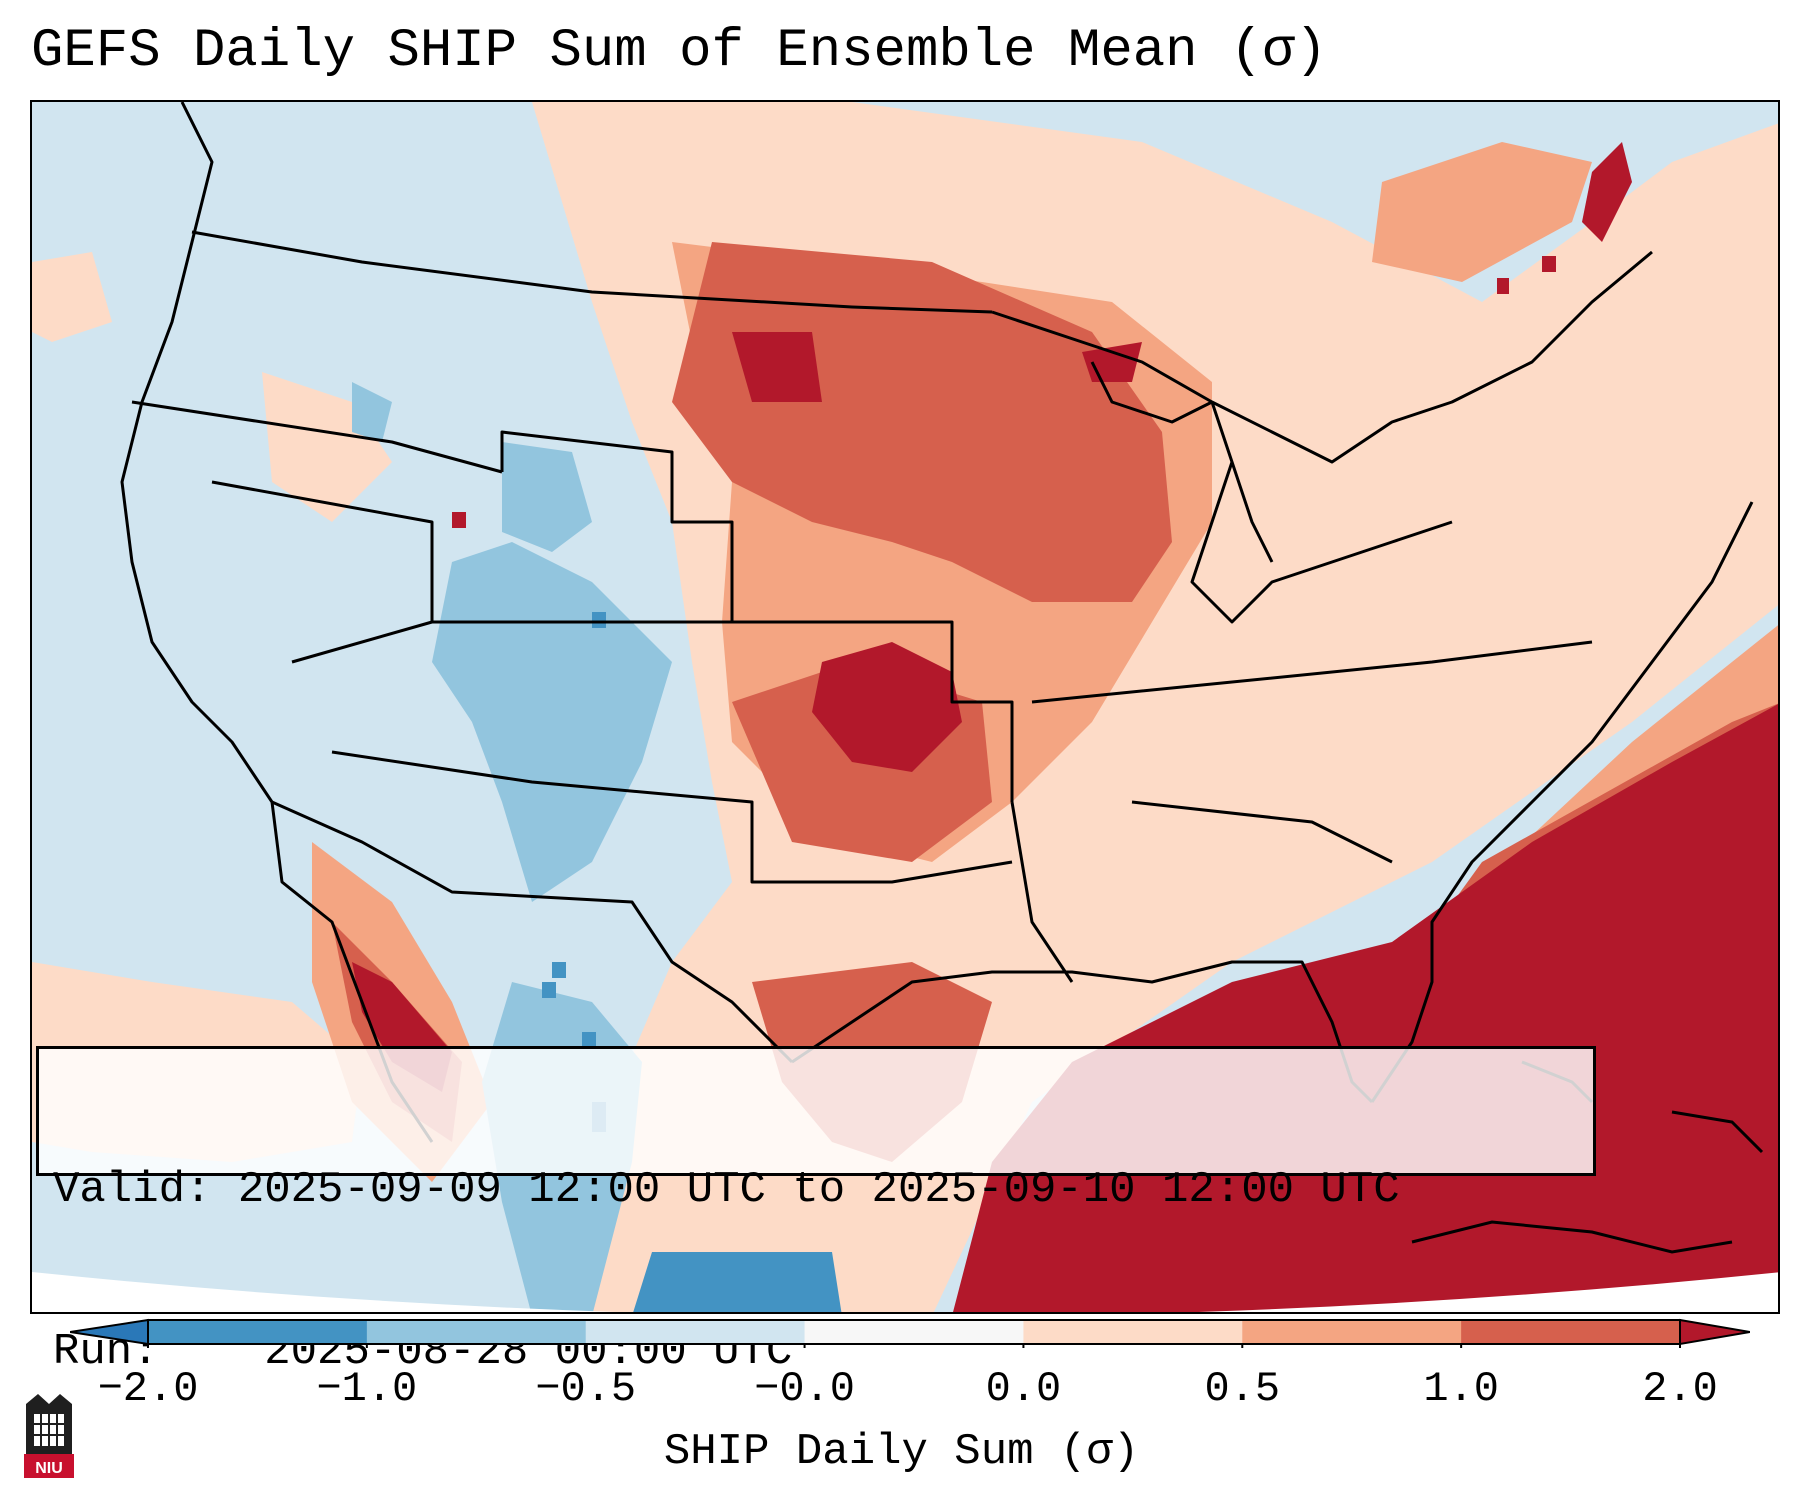 The height and width of the screenshot is (1506, 1803). Describe the element at coordinates (1242, 1389) in the screenshot. I see `colorbar-tick-label: 0.5` at that location.